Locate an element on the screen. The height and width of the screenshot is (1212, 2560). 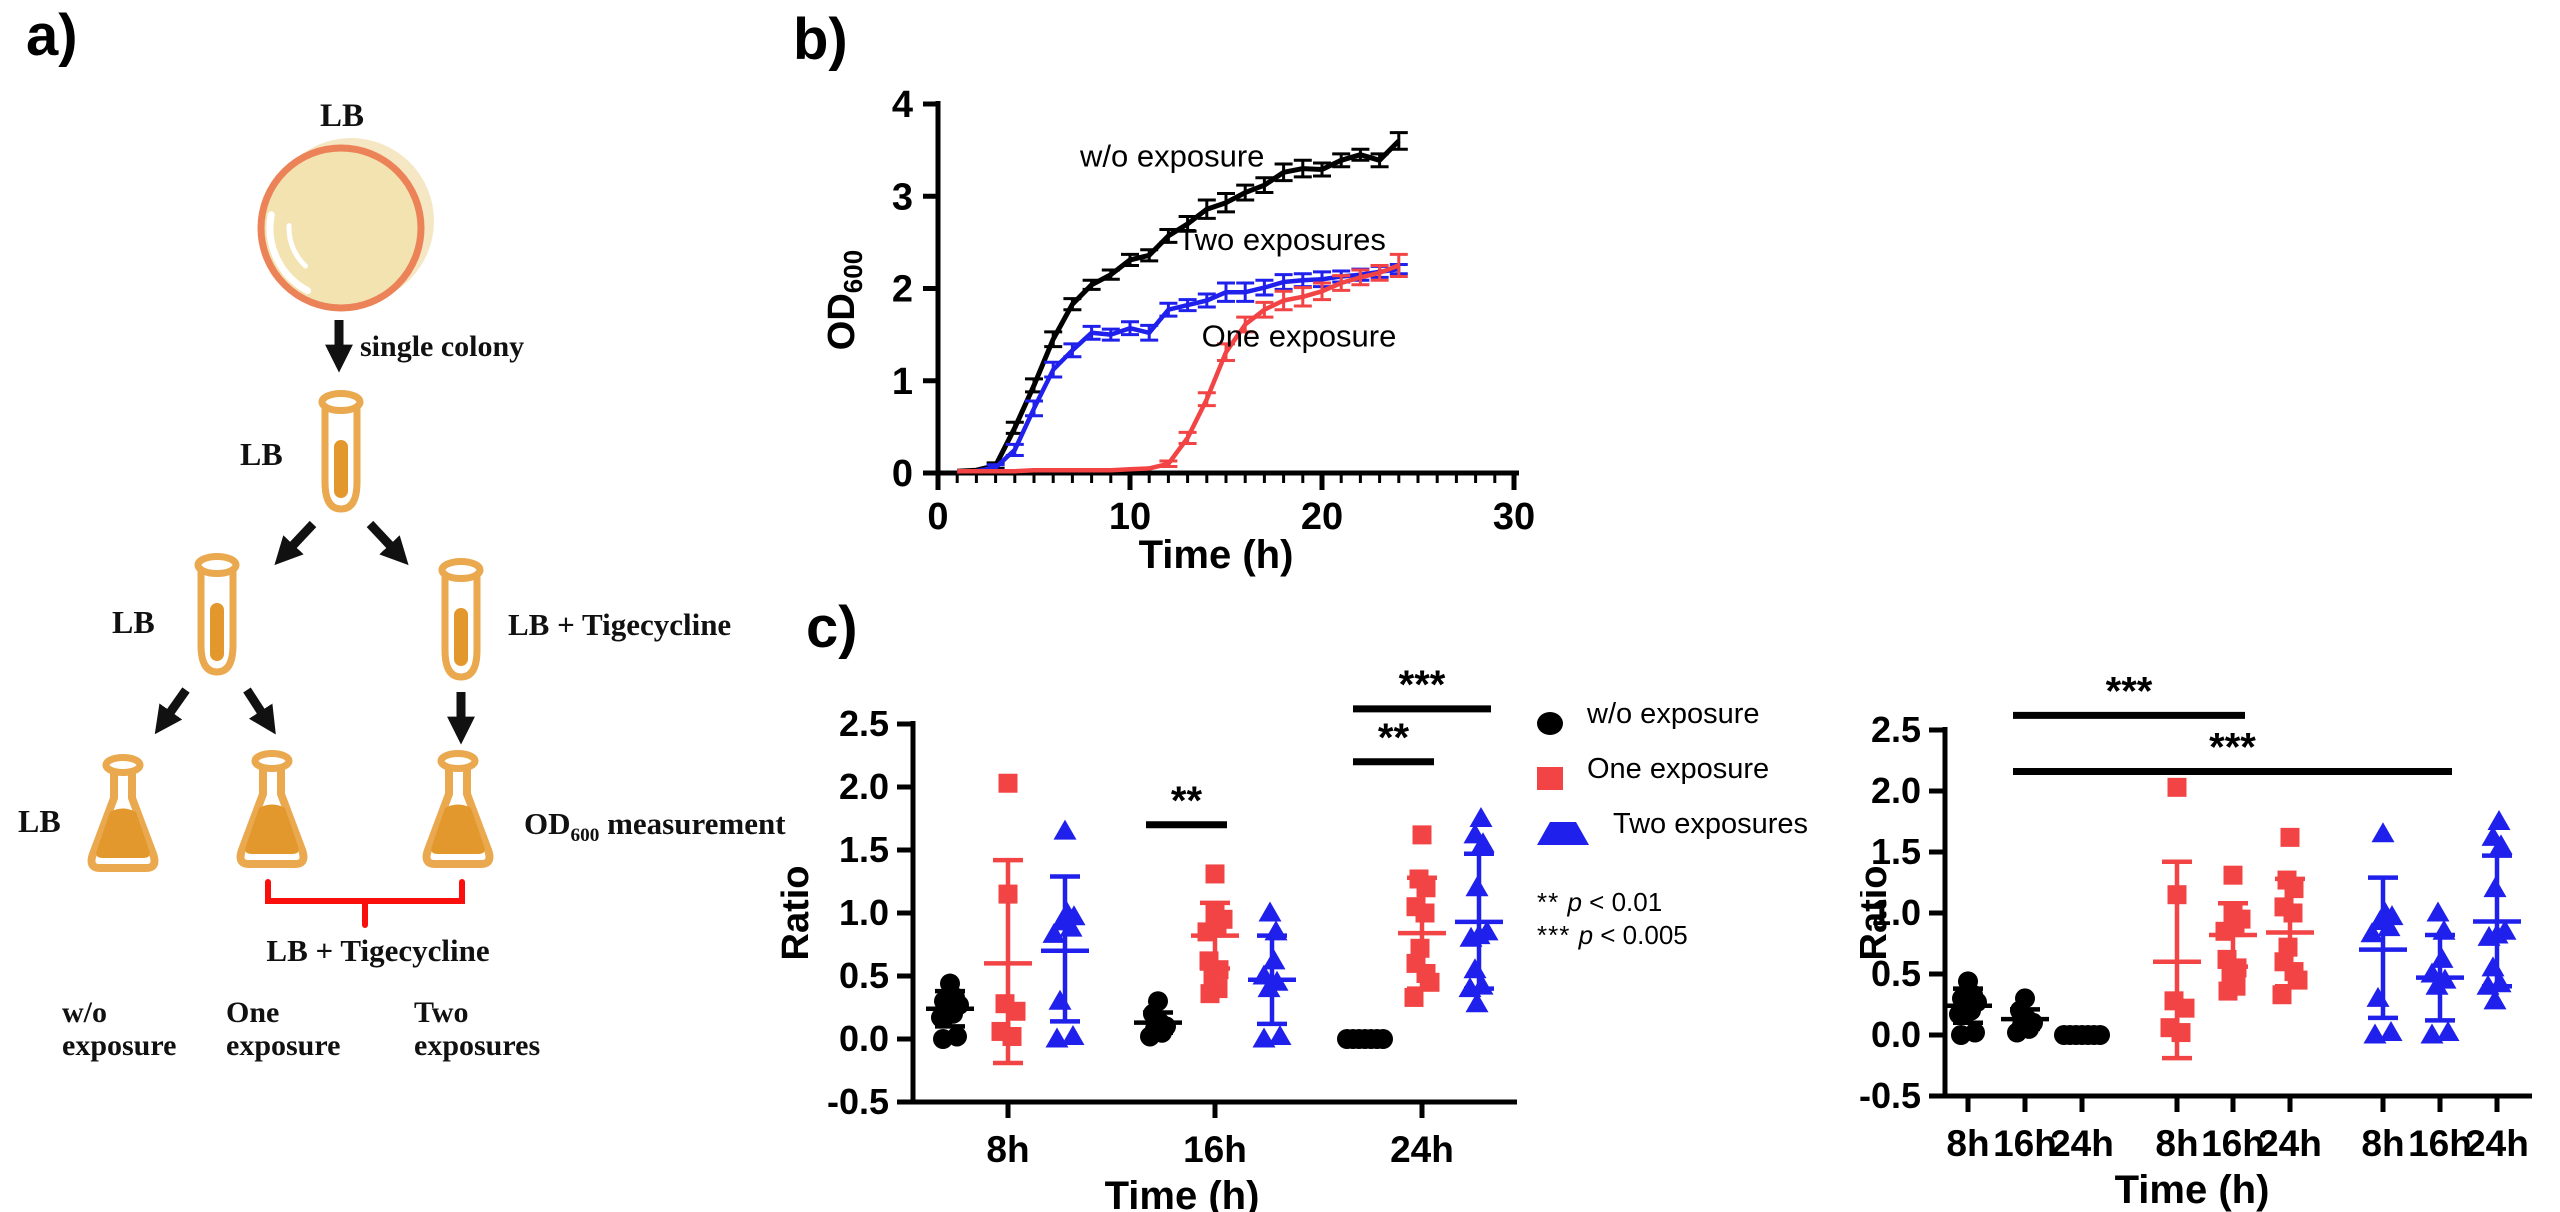
bracket-label: LB + Tigecycline is located at coordinates (378, 950).